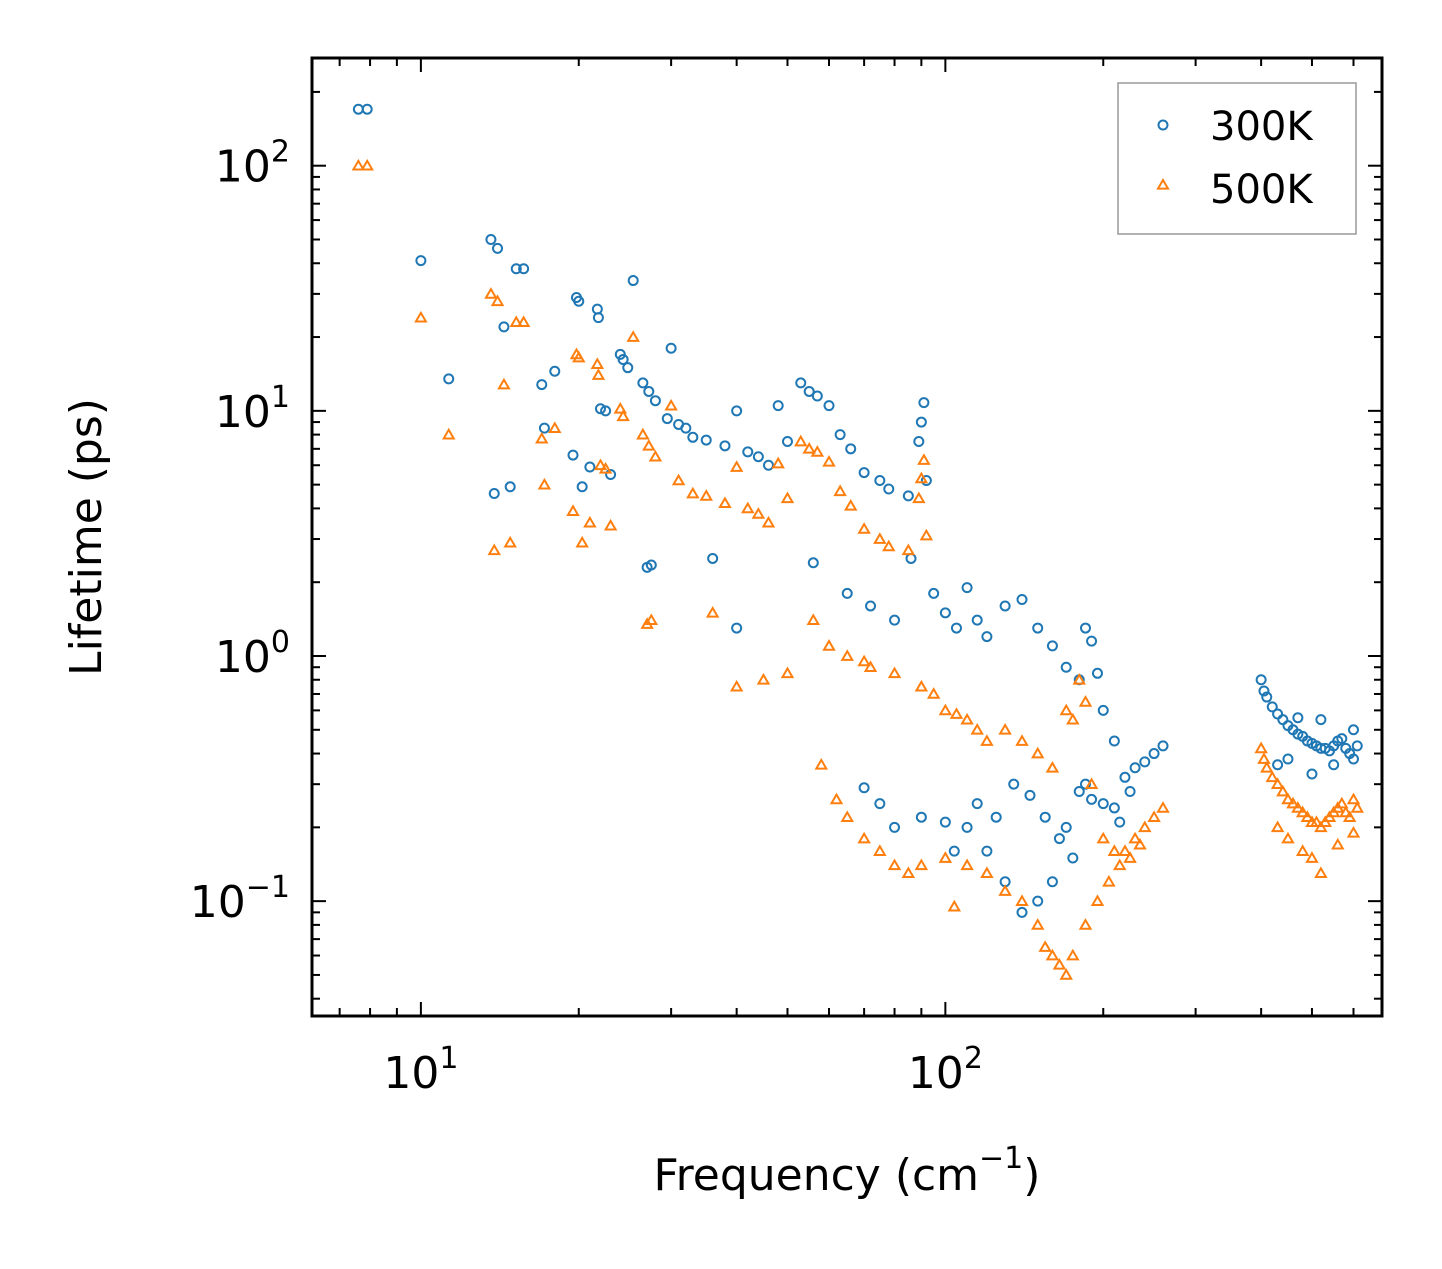  I want to click on y-tick-base: 10, so click(218, 902).